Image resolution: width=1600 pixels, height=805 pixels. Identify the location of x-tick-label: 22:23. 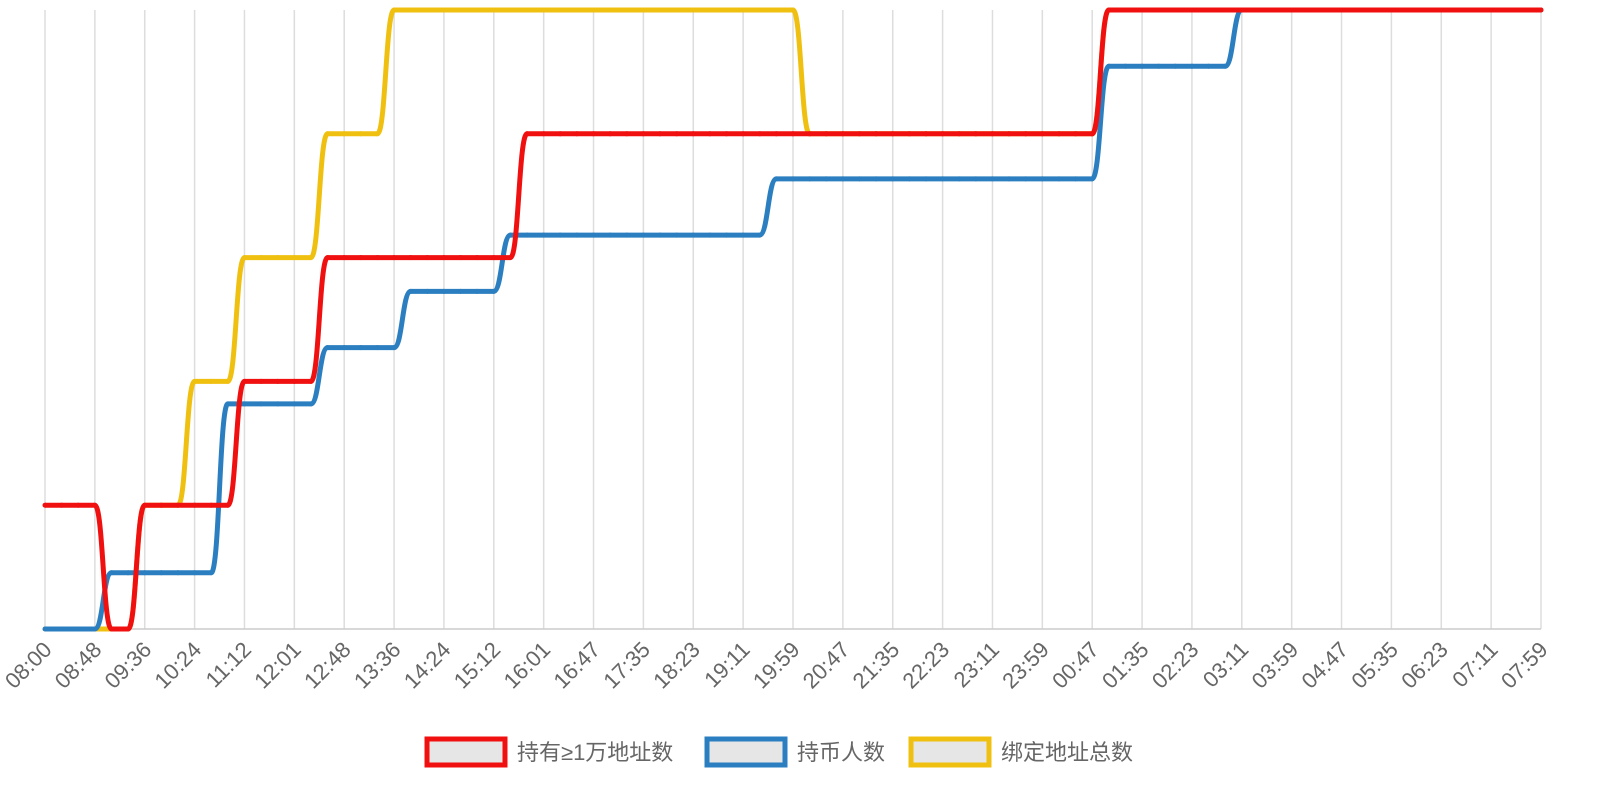
(926, 665).